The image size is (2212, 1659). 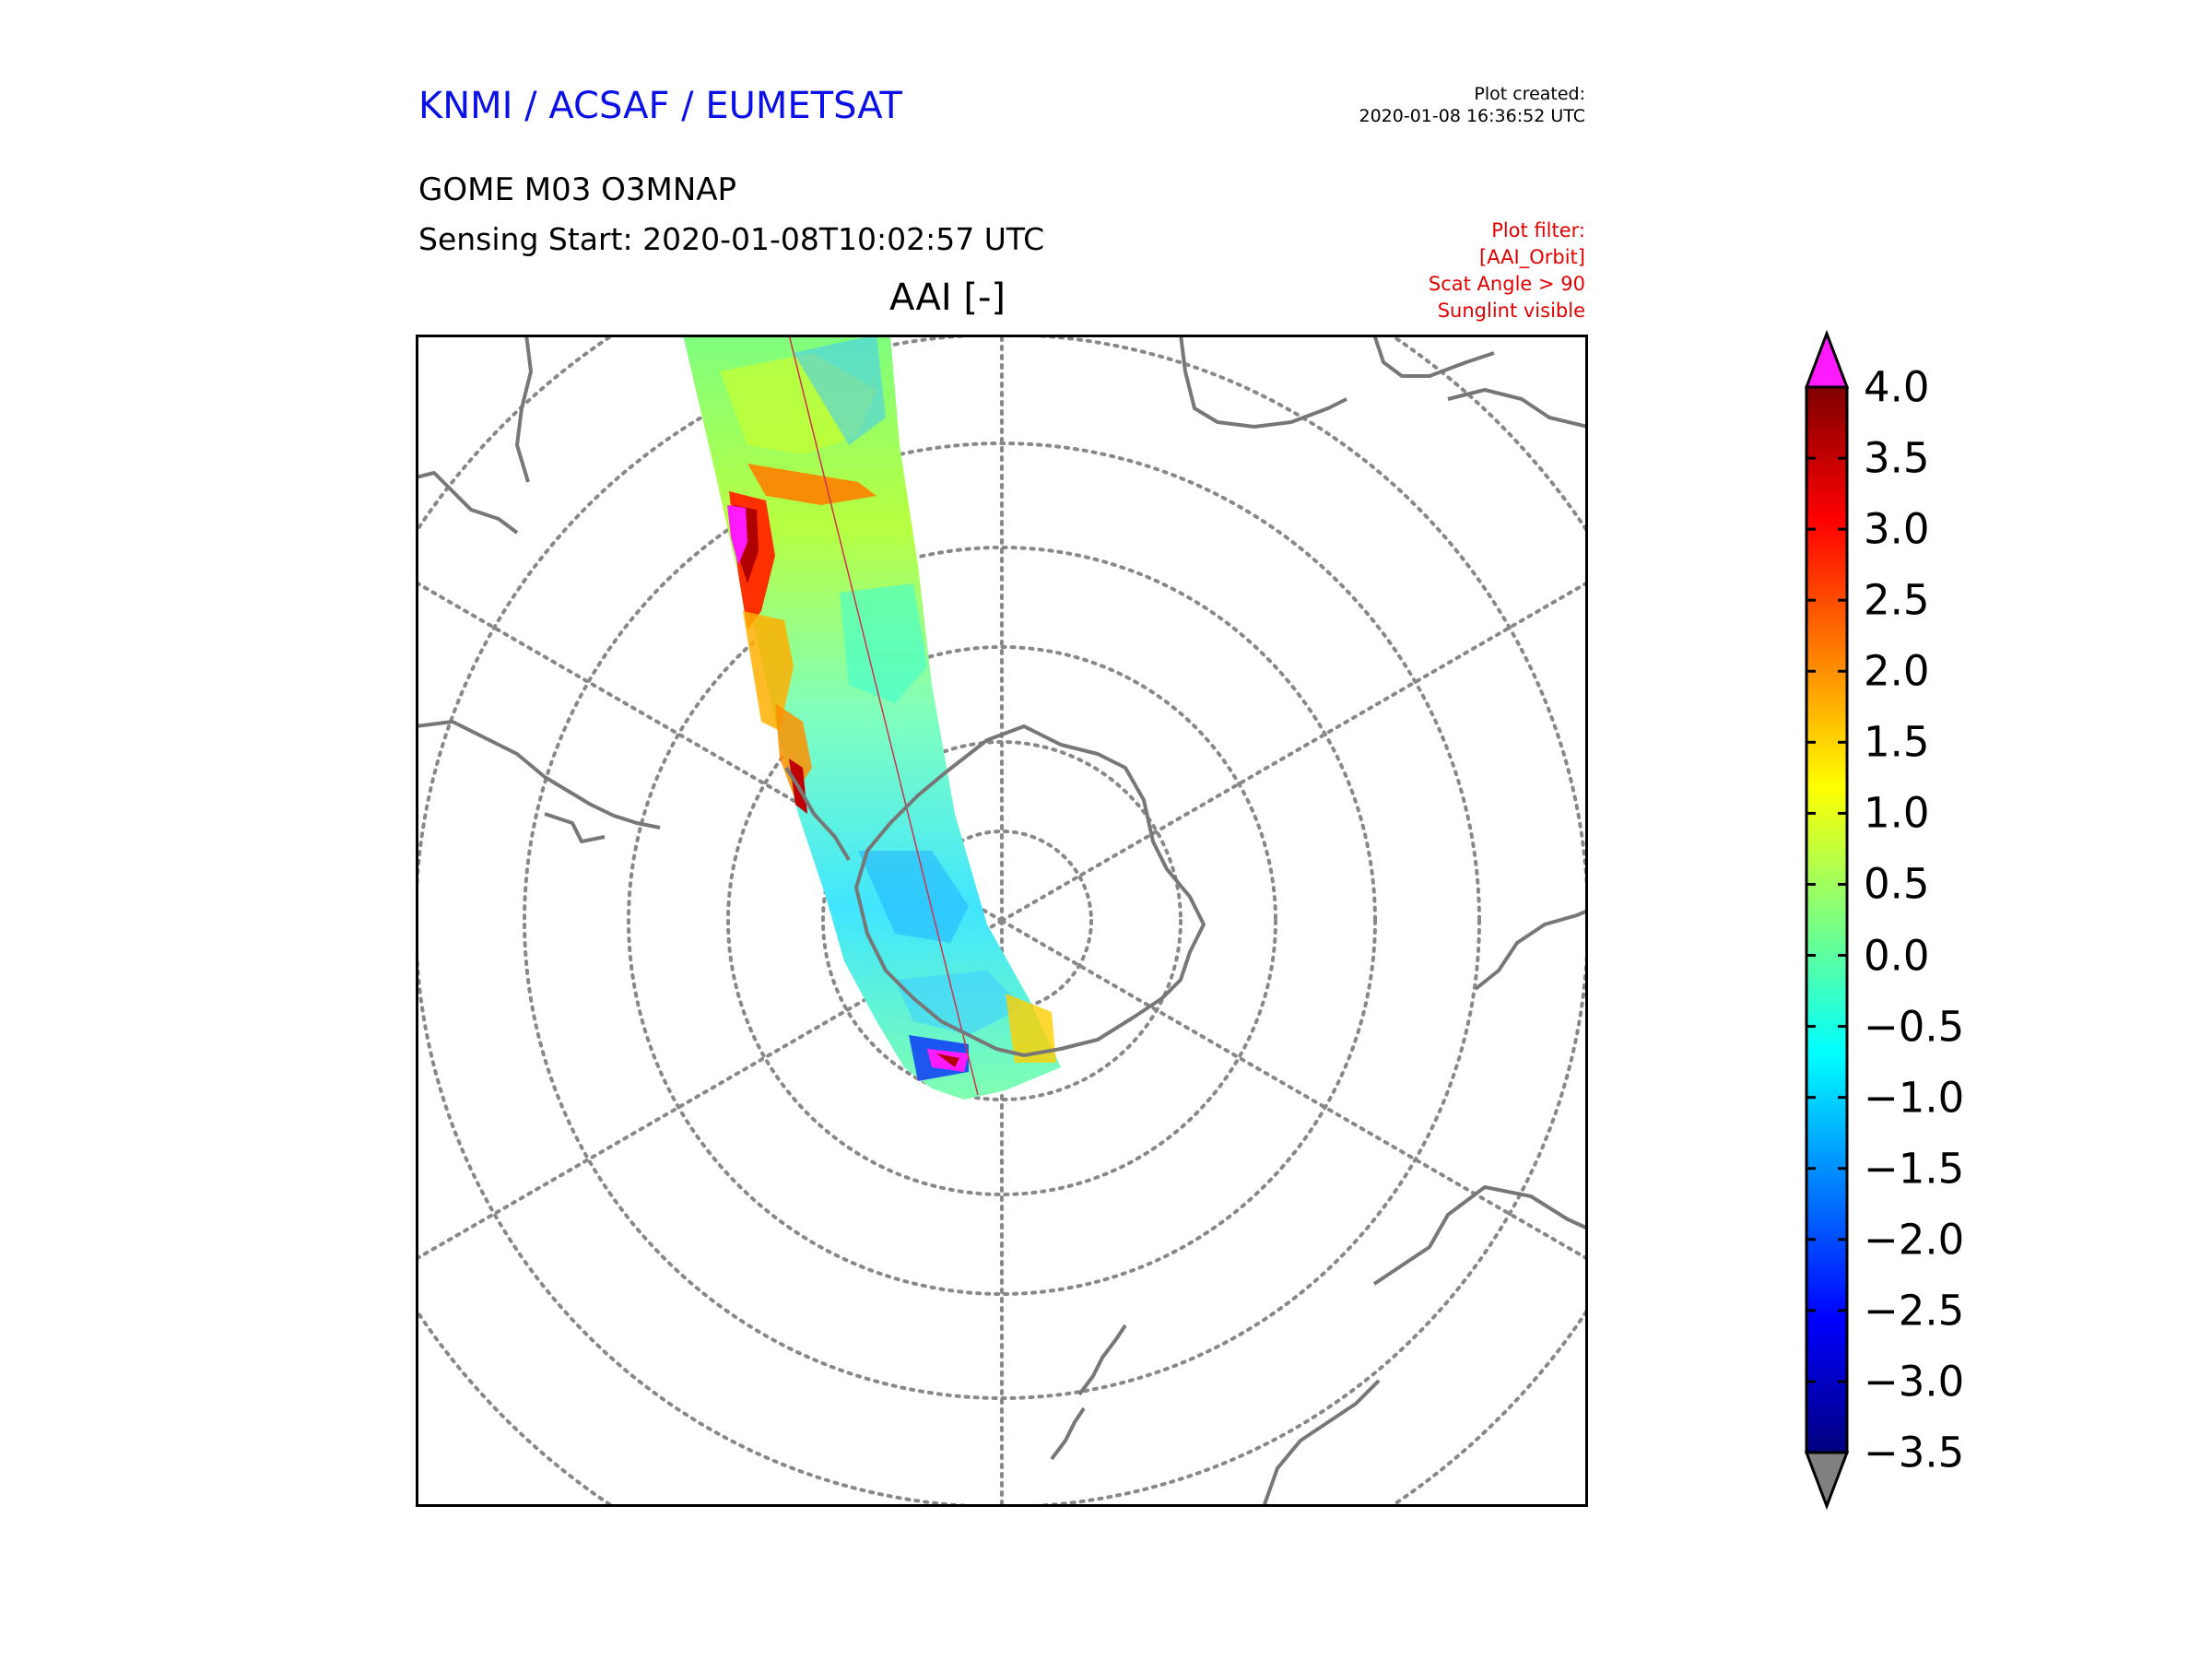 I want to click on colorbar-tick-label: 2.5, so click(x=1897, y=600).